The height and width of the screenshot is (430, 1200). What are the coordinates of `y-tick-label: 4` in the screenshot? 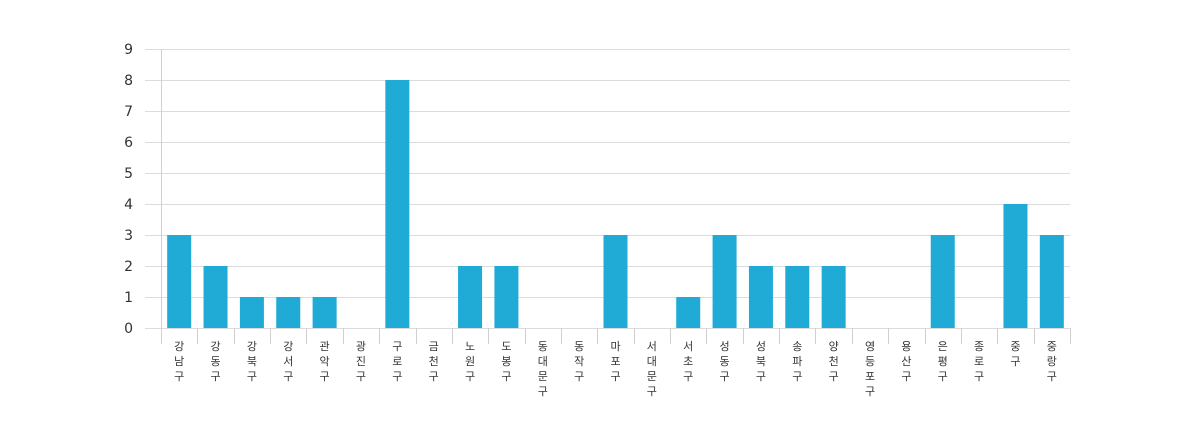 It's located at (128, 205).